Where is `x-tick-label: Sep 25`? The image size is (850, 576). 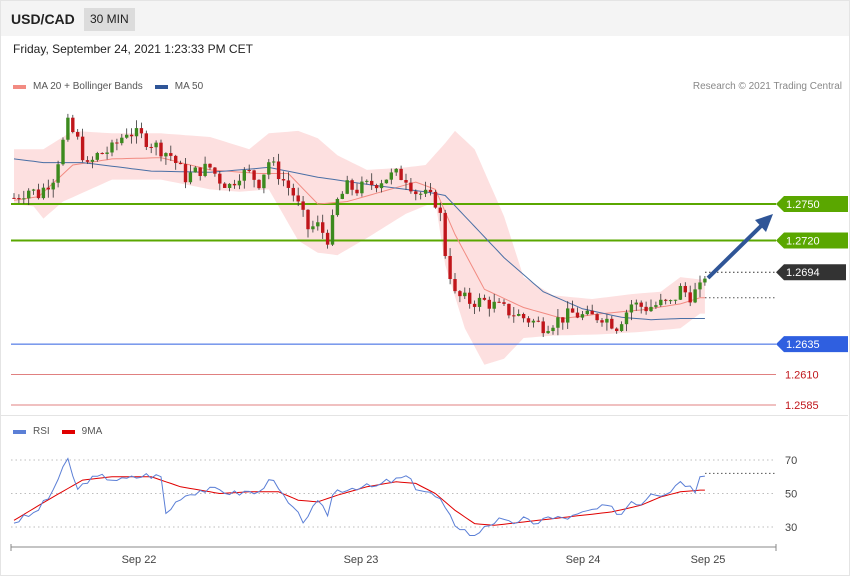
x-tick-label: Sep 25 is located at coordinates (708, 560).